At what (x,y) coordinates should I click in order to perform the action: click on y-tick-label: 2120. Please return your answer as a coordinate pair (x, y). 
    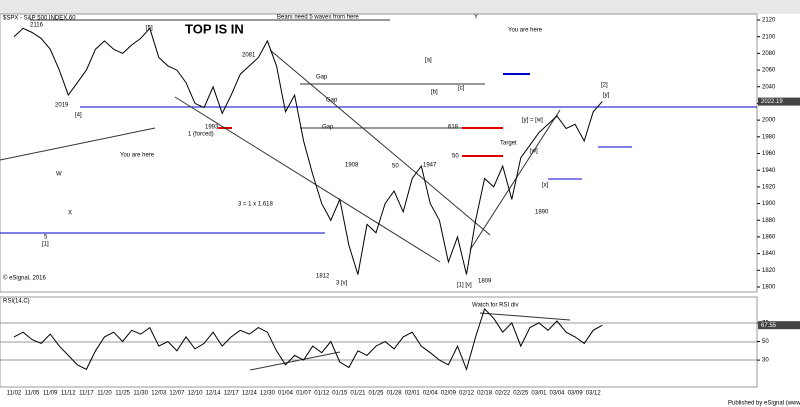
    Looking at the image, I should click on (769, 21).